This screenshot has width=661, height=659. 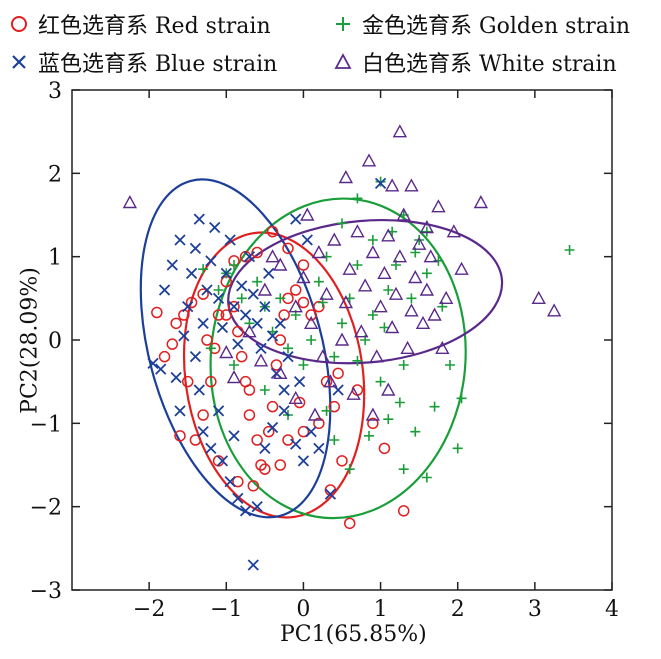 What do you see at coordinates (55, 341) in the screenshot?
I see `y-tick-label: 0` at bounding box center [55, 341].